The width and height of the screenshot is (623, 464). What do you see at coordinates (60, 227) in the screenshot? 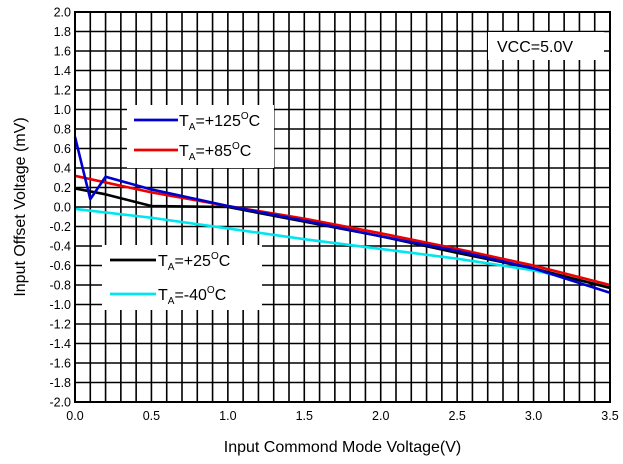
I see `y-tick-label: -0.2` at bounding box center [60, 227].